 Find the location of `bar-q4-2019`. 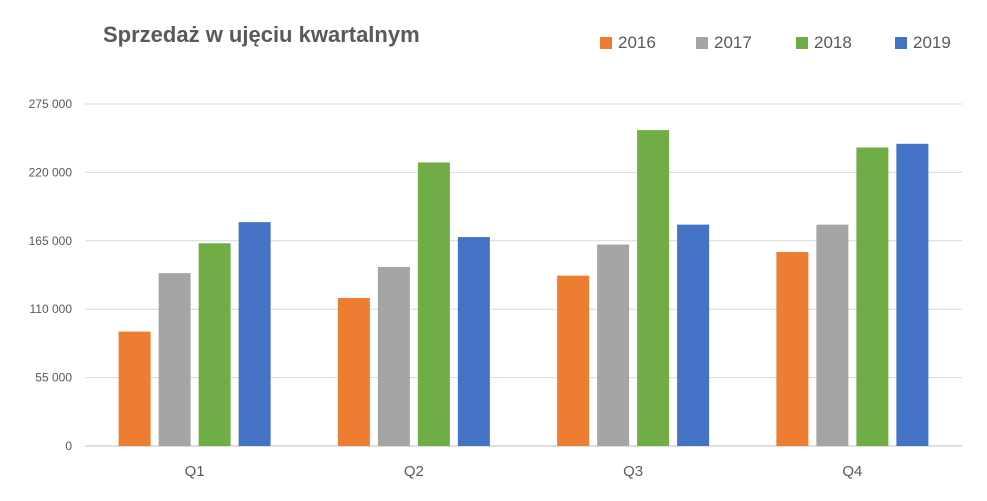

bar-q4-2019 is located at coordinates (912, 294).